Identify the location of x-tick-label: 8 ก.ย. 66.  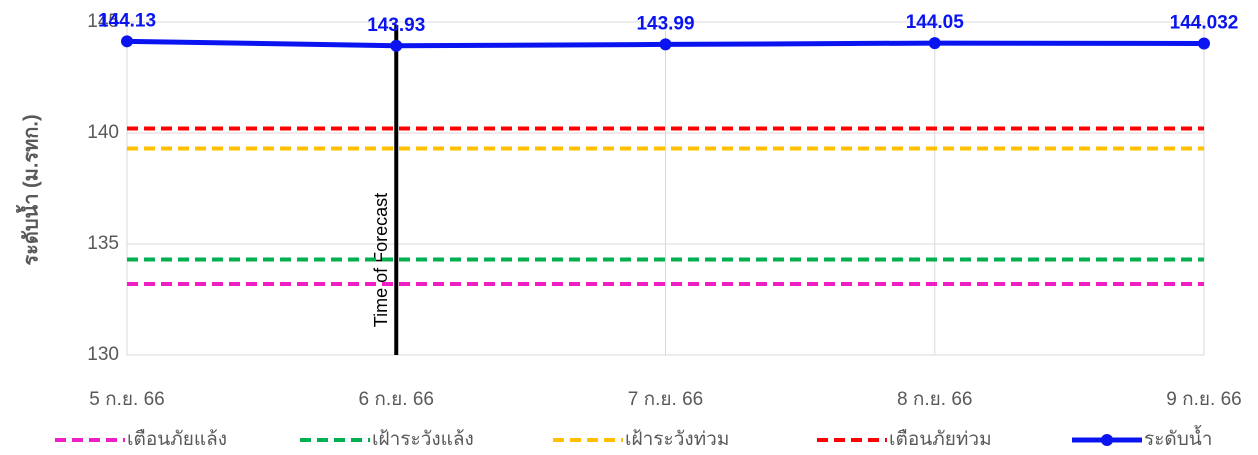
(934, 399).